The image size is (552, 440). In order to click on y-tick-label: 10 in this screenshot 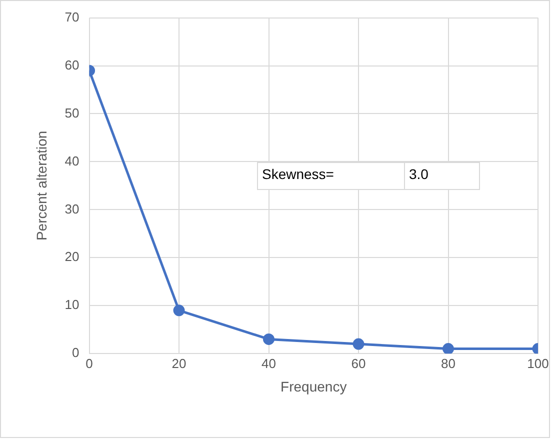, I will do `click(72, 304)`.